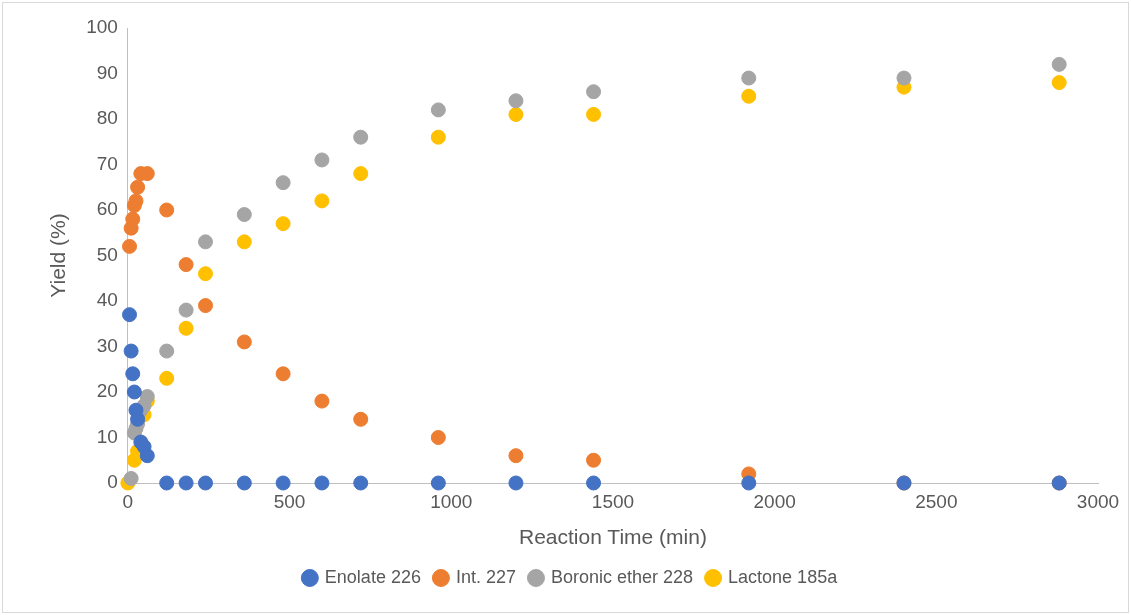 This screenshot has width=1131, height=615. Describe the element at coordinates (107, 391) in the screenshot. I see `y-tick-label: 20` at that location.